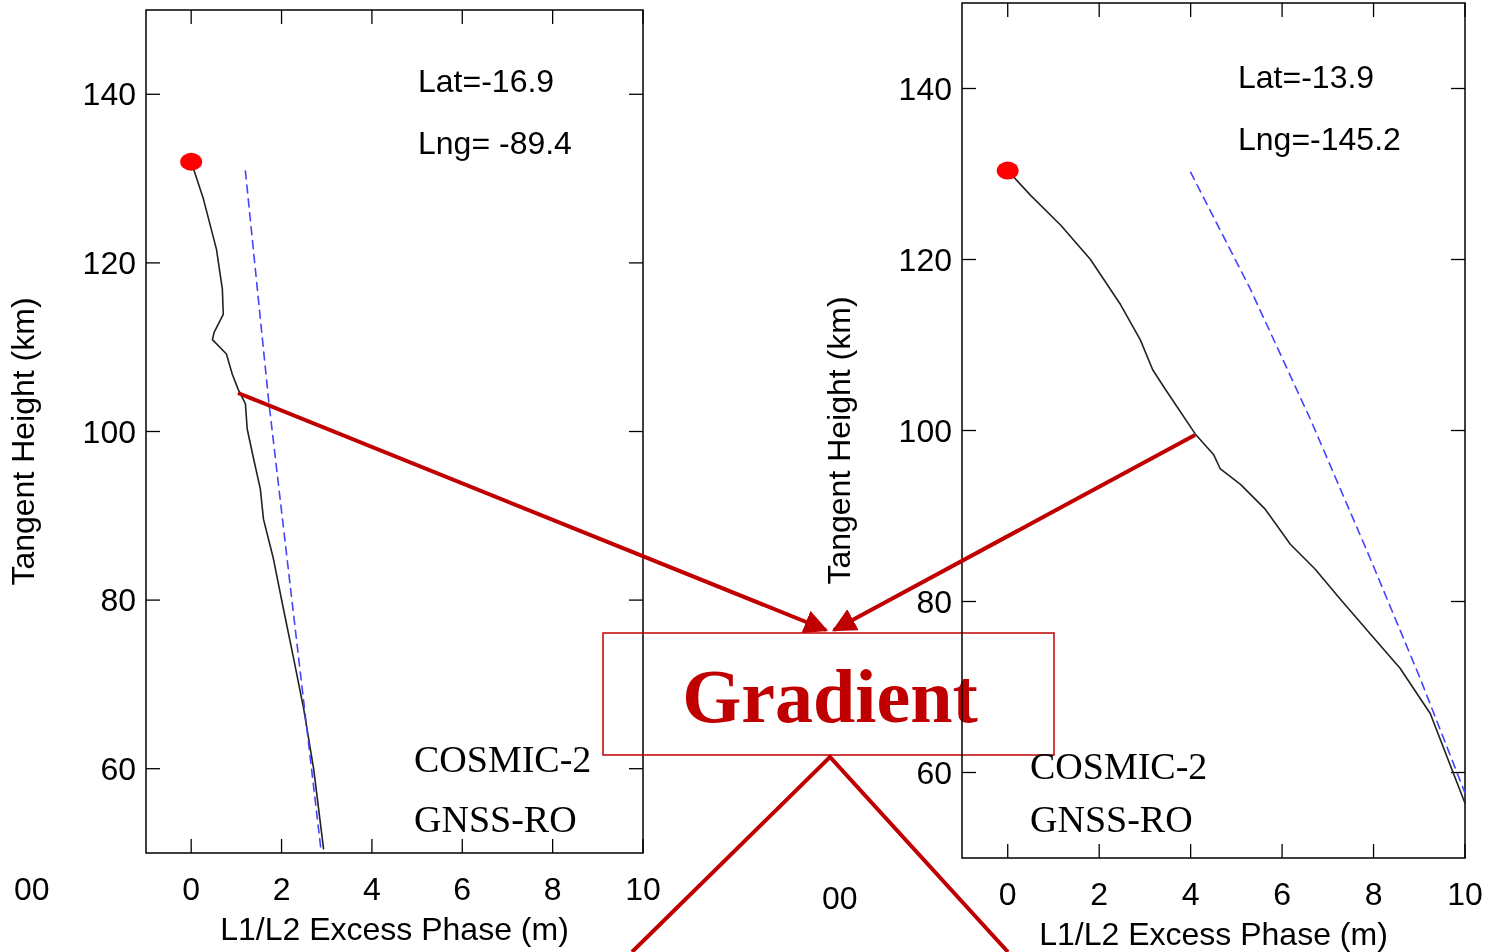  Describe the element at coordinates (486, 81) in the screenshot. I see `annotation: Lat=-16.9` at that location.